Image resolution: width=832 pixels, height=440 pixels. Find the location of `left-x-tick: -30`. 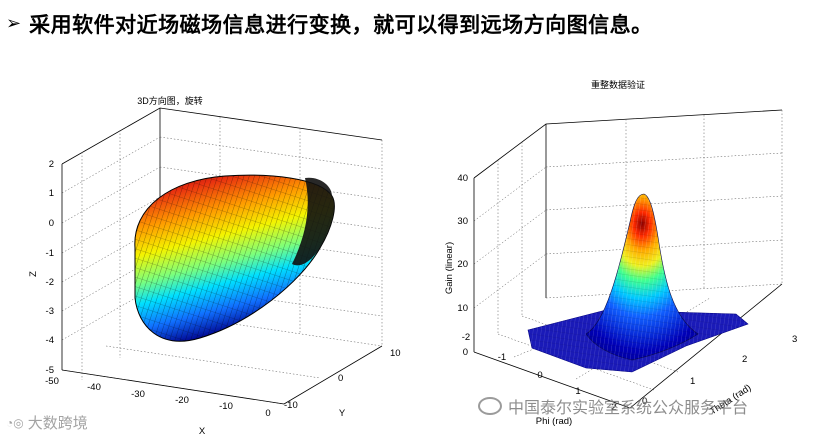

left-x-tick: -30 is located at coordinates (138, 394).